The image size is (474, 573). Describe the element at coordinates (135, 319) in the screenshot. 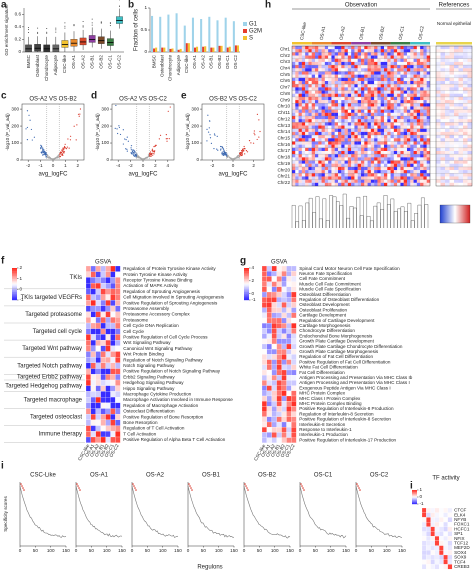

I see `term-label: Proteasome` at that location.